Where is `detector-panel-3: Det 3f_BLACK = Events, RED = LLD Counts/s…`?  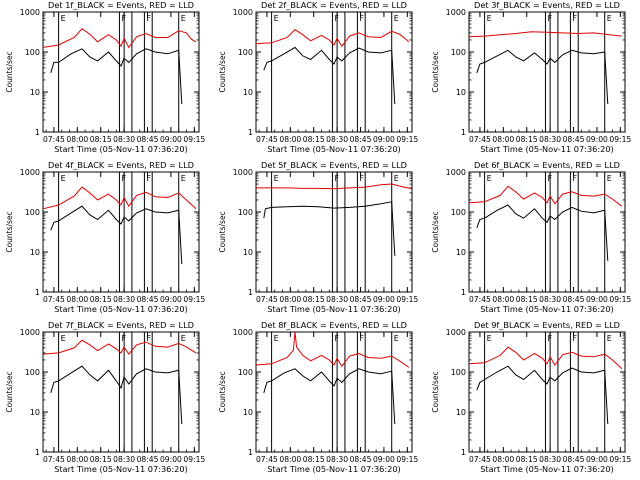
detector-panel-3: Det 3f_BLACK = Events, RED = LLD Counts/s… is located at coordinates (531, 77).